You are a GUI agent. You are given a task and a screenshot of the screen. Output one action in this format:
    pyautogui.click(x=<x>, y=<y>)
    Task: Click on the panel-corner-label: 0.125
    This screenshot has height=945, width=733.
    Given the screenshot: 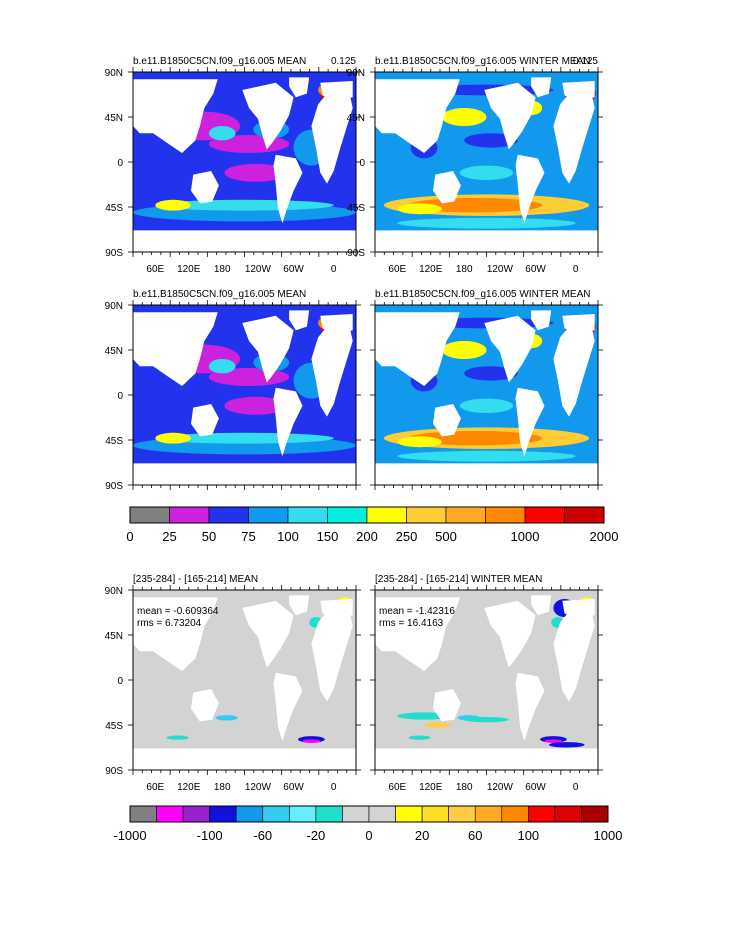 What is the action you would take?
    pyautogui.click(x=343, y=61)
    